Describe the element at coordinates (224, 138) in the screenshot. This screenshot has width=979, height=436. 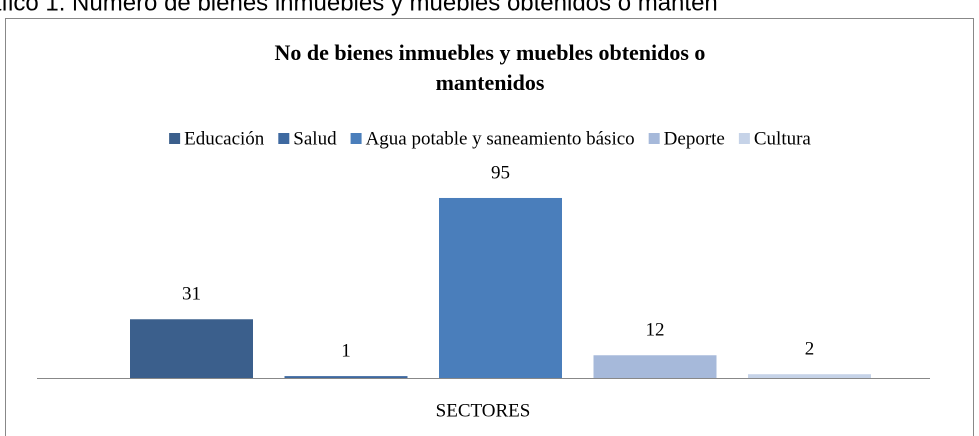
I see `legend-label: Educación` at that location.